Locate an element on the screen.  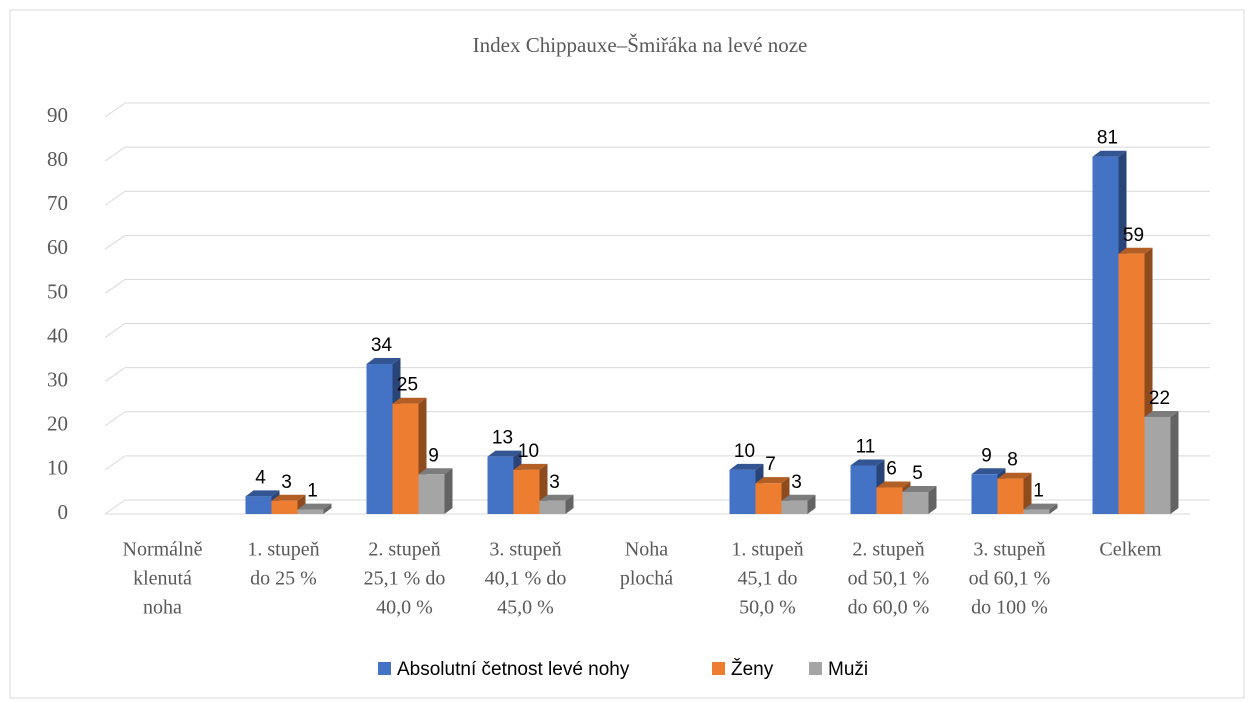
x-tick-label: 40,0 % is located at coordinates (404, 608).